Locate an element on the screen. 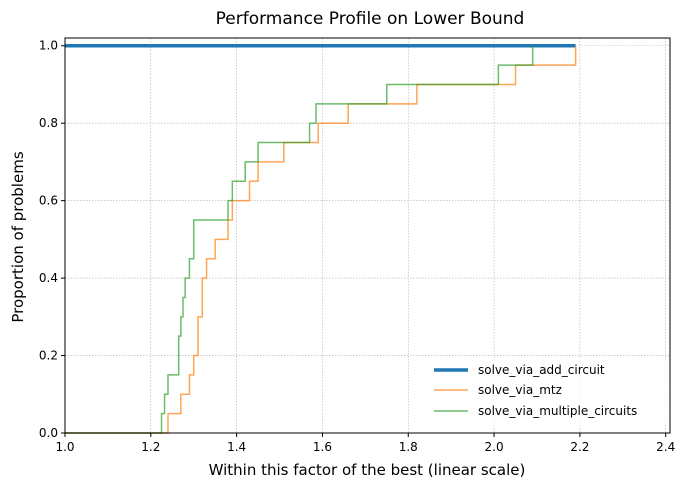 The width and height of the screenshot is (689, 490). x-tick-label: 2.4 is located at coordinates (665, 447).